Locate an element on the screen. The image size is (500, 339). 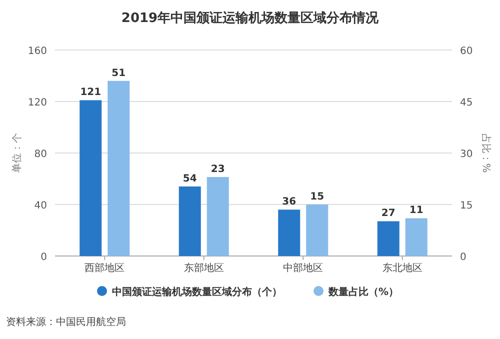
y2-tick-label: 30 is located at coordinates (466, 154).